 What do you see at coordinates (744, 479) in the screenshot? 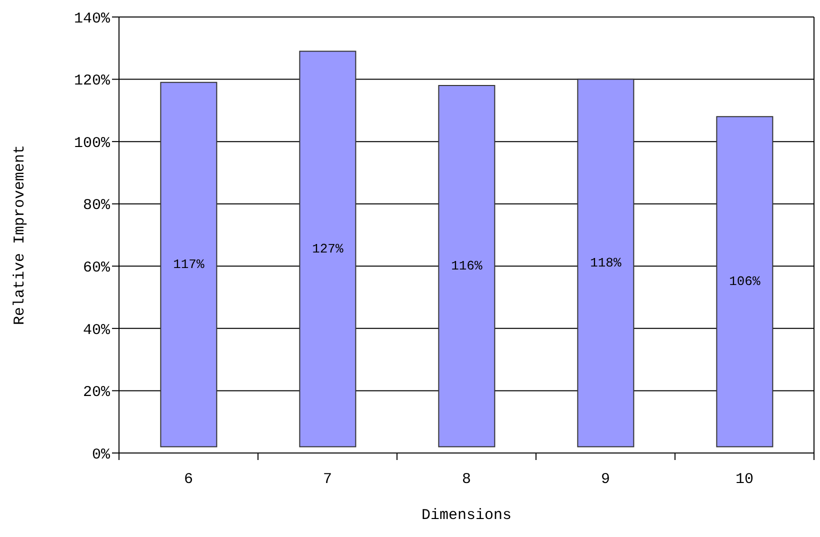
I see `x-tick-label: 10` at bounding box center [744, 479].